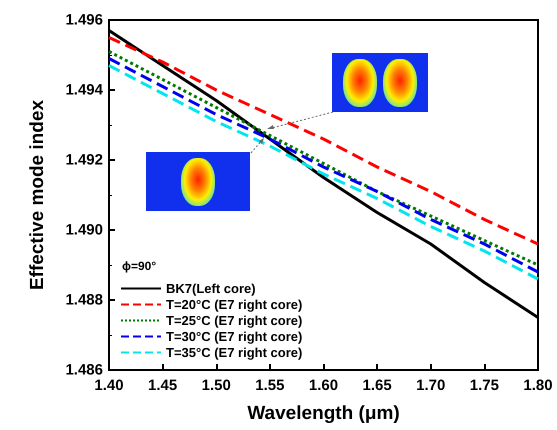 This screenshot has height=430, width=557. I want to click on legend-label: T=30°C (E7 right core), so click(234, 336).